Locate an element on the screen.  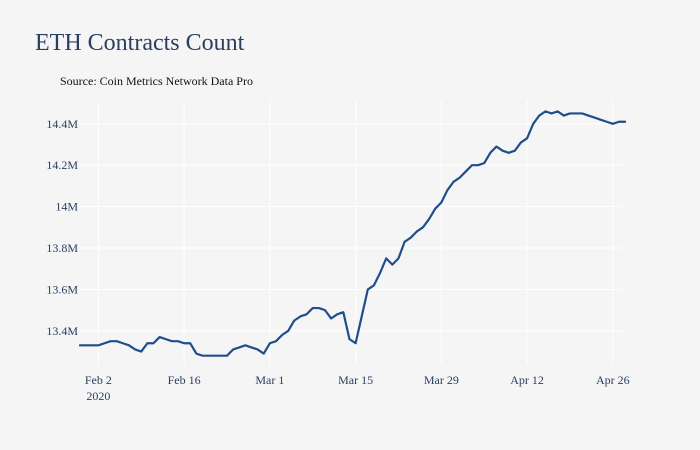
x-tick-sublabel-0: 2020 is located at coordinates (98, 396).